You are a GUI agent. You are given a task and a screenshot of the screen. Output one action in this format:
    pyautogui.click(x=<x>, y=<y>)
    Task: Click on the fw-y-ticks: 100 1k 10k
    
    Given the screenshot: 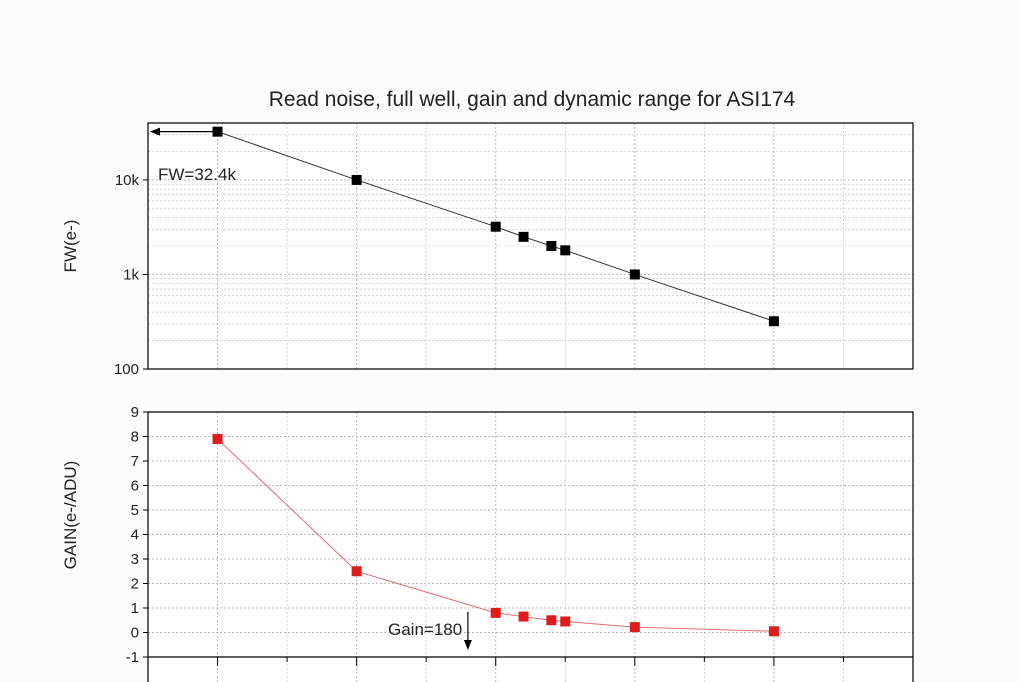 What is the action you would take?
    pyautogui.click(x=131, y=275)
    